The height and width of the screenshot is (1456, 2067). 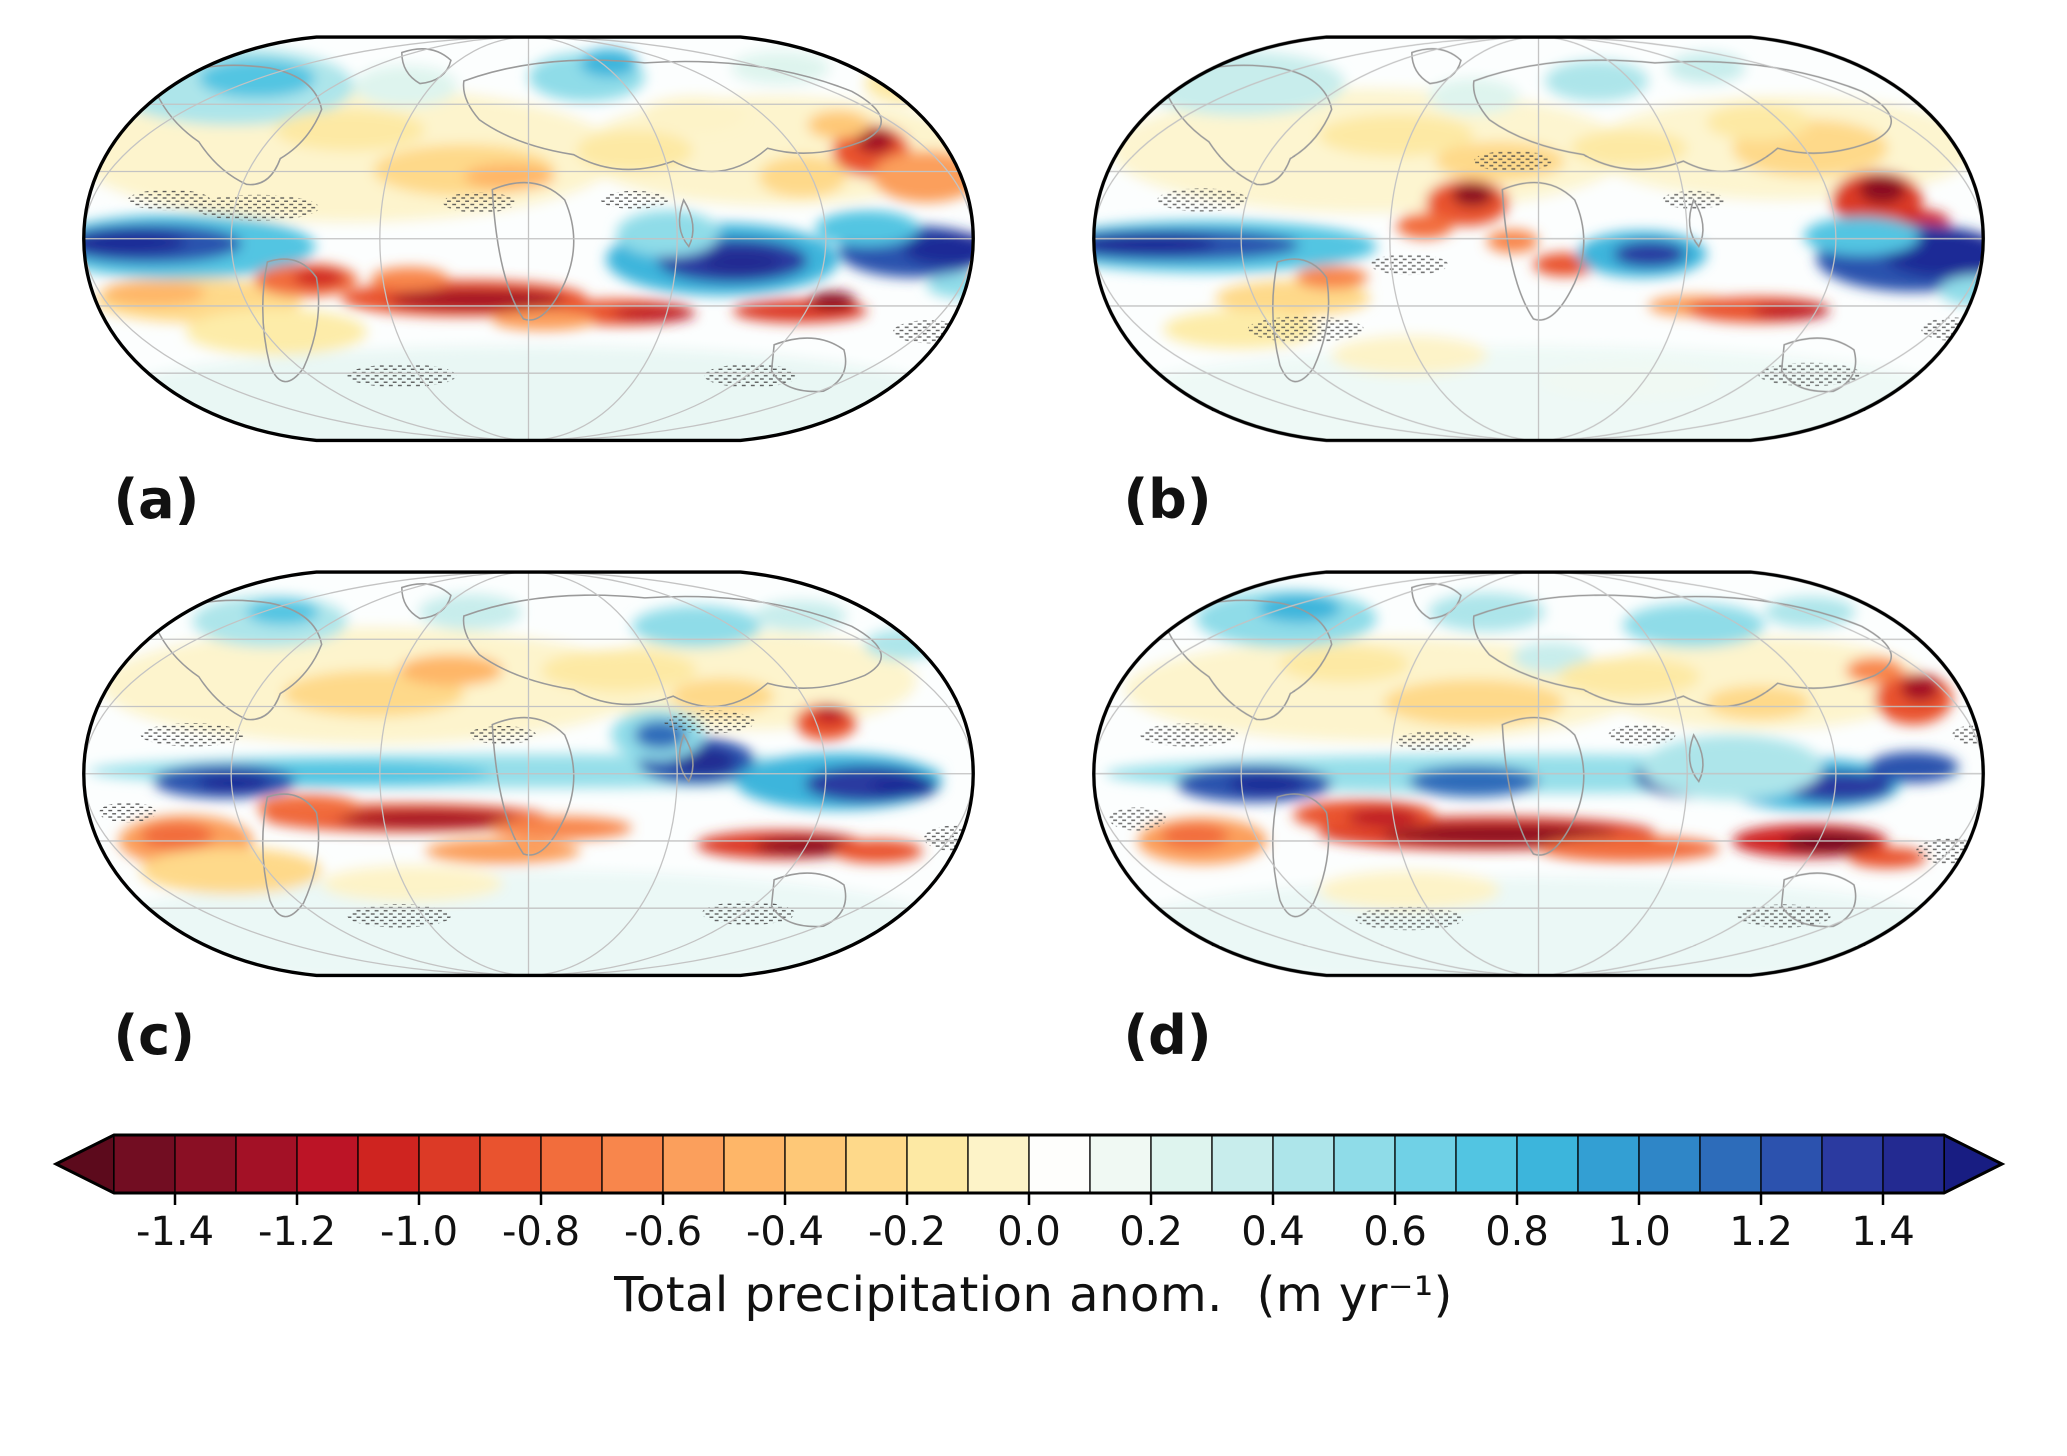 I want to click on colorbar-tick-label: 0.8, so click(x=1517, y=1232).